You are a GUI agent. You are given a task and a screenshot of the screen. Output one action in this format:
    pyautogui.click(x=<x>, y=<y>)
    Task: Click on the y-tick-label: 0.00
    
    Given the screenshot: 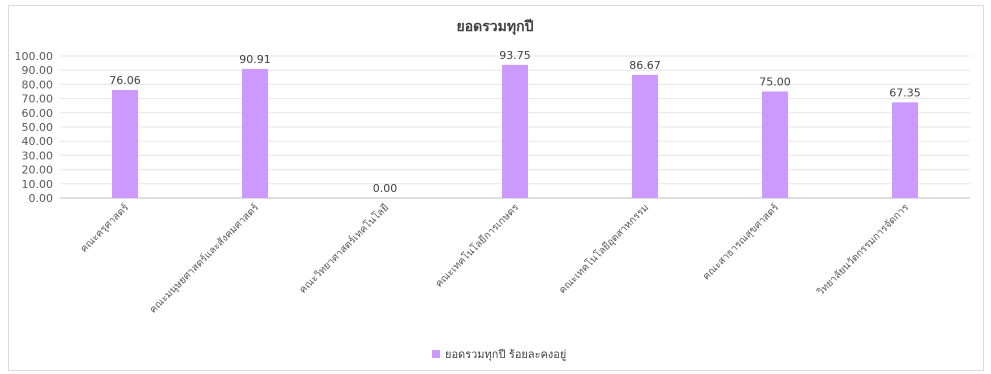 What is the action you would take?
    pyautogui.click(x=41, y=198)
    